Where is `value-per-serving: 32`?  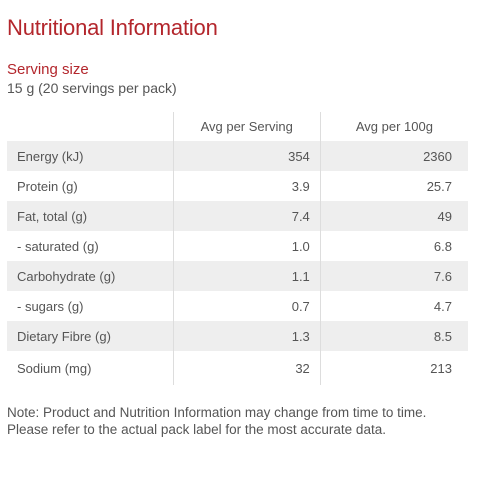
value-per-serving: 32 is located at coordinates (246, 368).